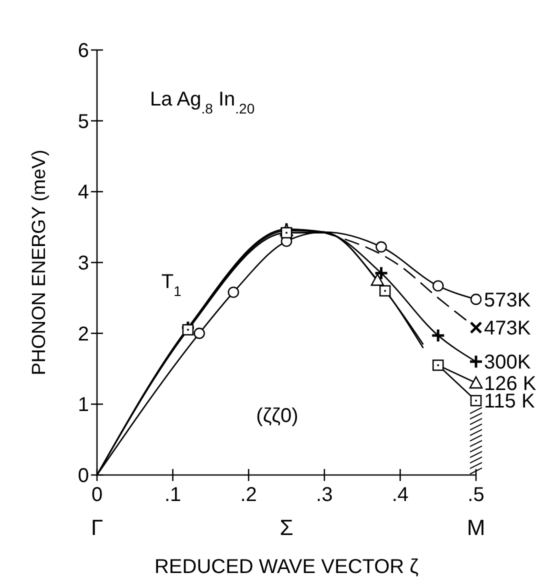 This screenshot has width=543, height=582. What do you see at coordinates (476, 527) in the screenshot?
I see `text: M` at bounding box center [476, 527].